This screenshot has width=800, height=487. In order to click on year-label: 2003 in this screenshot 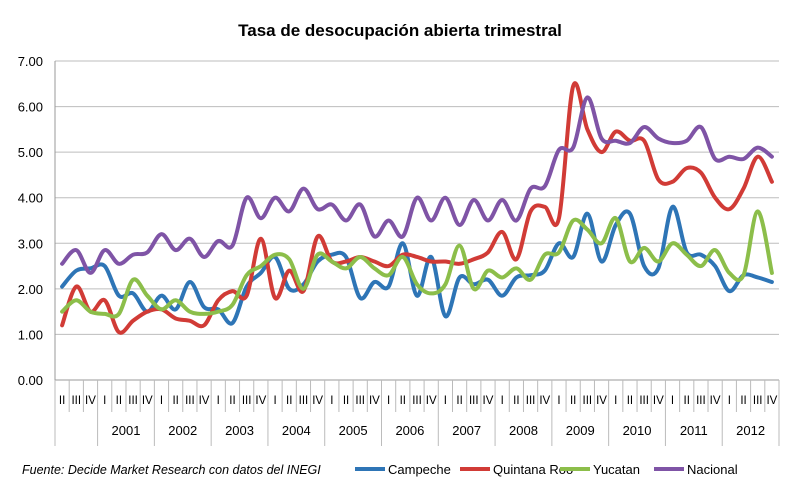, I will do `click(239, 430)`.